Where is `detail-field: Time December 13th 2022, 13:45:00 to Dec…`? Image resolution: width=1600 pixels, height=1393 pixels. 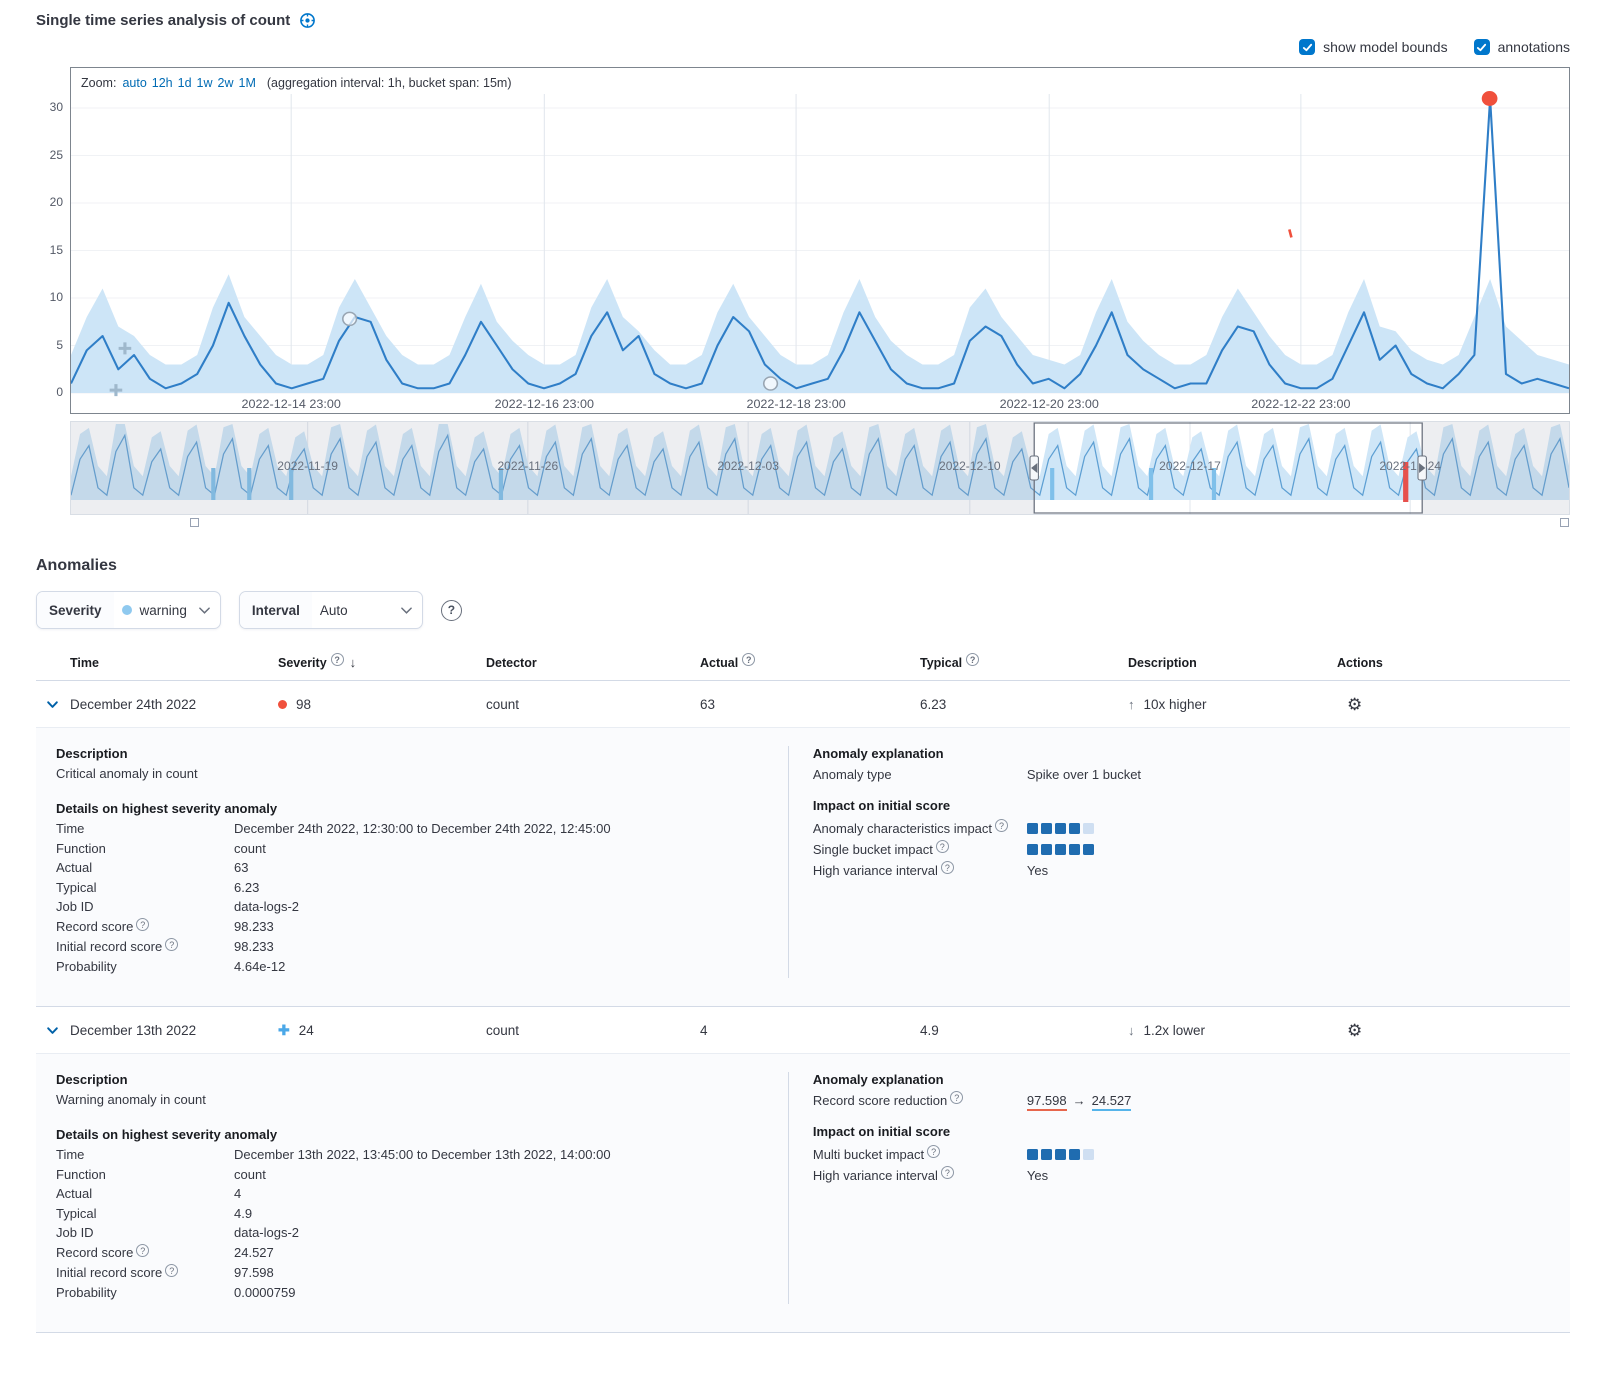 detail-field: Time December 13th 2022, 13:45:00 to Dec… is located at coordinates (333, 1154).